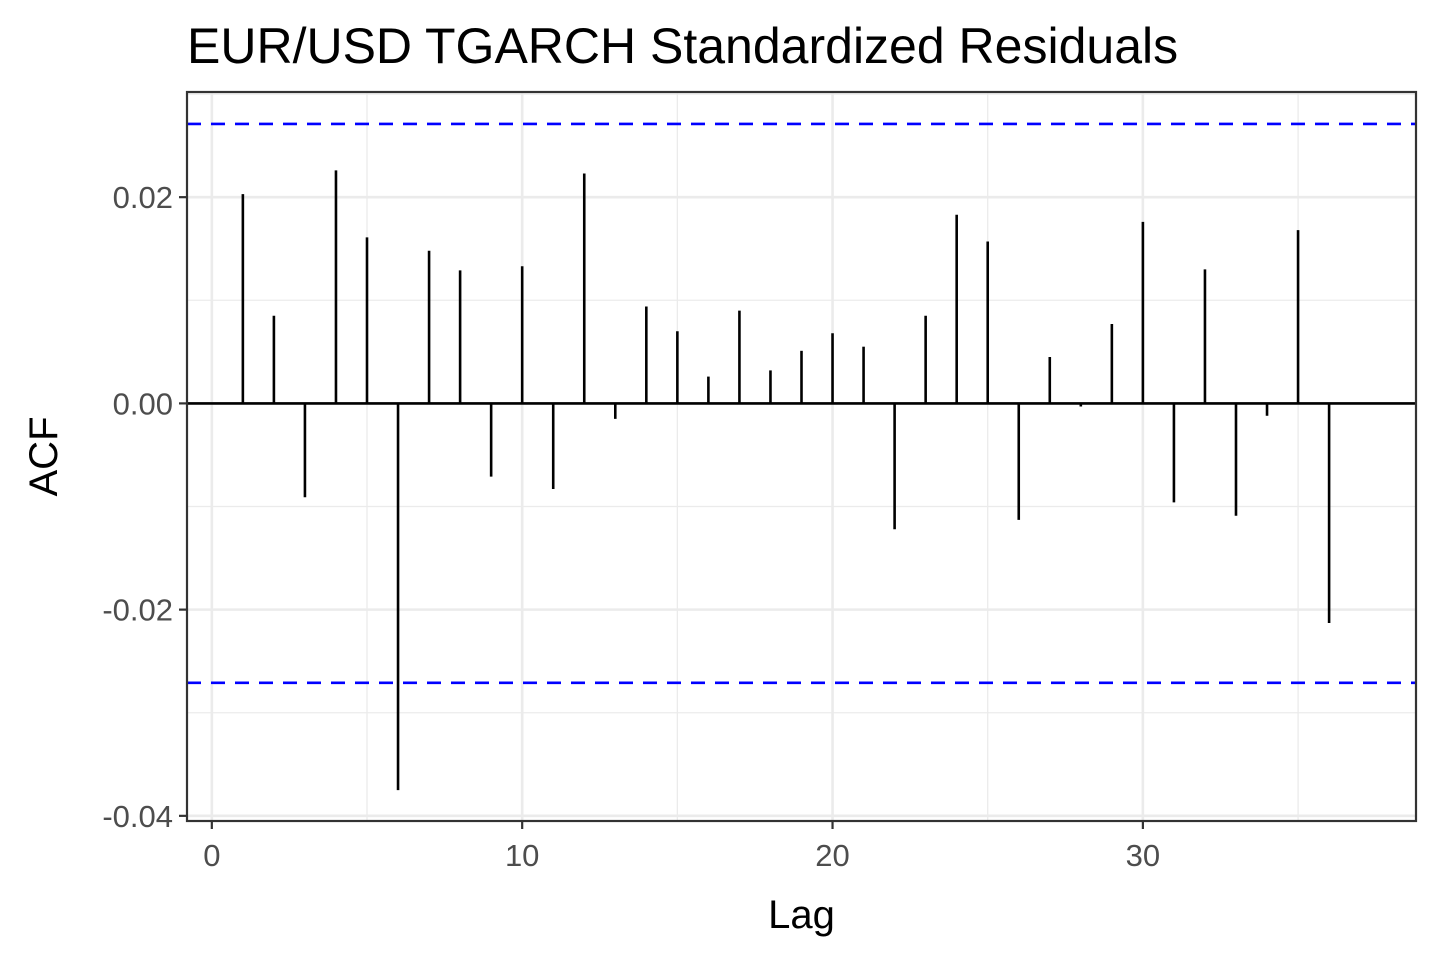 Image resolution: width=1440 pixels, height=960 pixels. What do you see at coordinates (137, 610) in the screenshot?
I see `y-tick-label: -0.02` at bounding box center [137, 610].